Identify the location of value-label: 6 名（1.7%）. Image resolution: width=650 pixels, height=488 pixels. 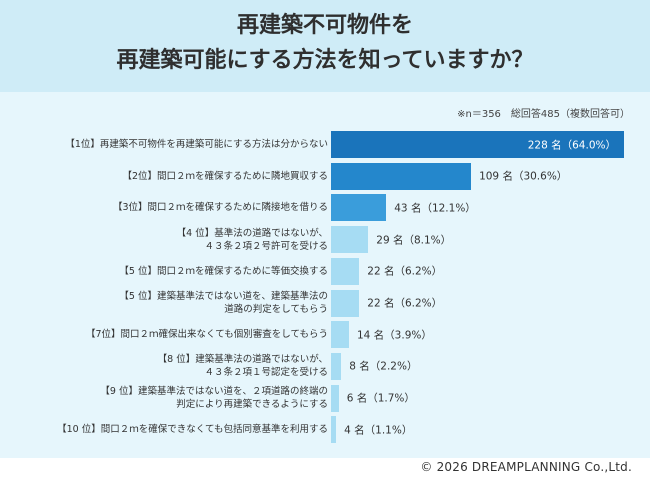
(380, 398).